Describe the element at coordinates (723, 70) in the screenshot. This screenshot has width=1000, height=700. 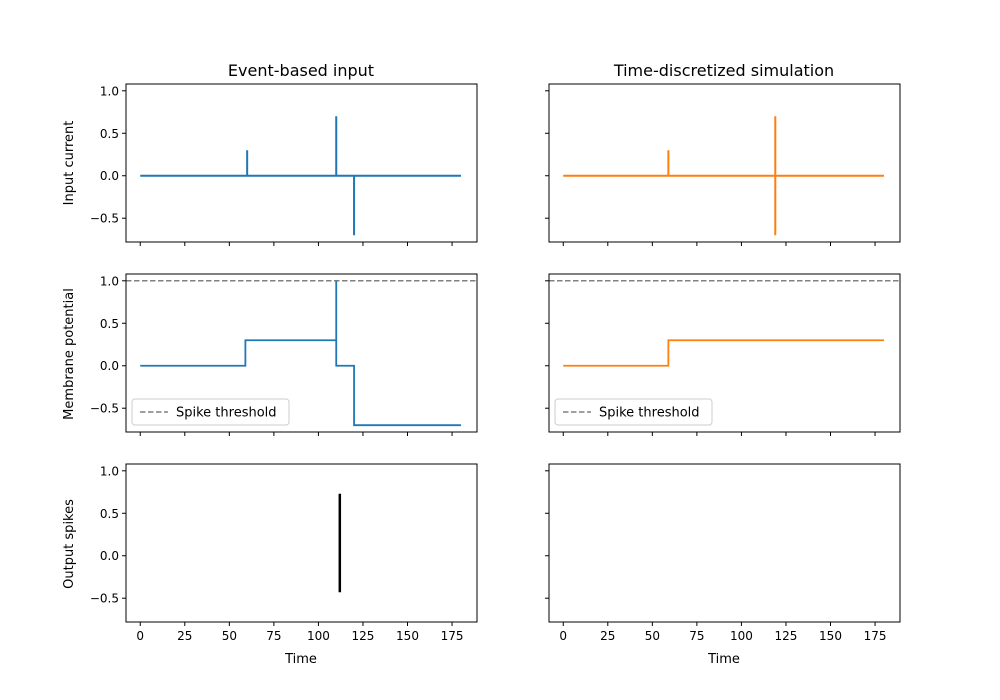
I see `title-right: Time-discretized simulation` at that location.